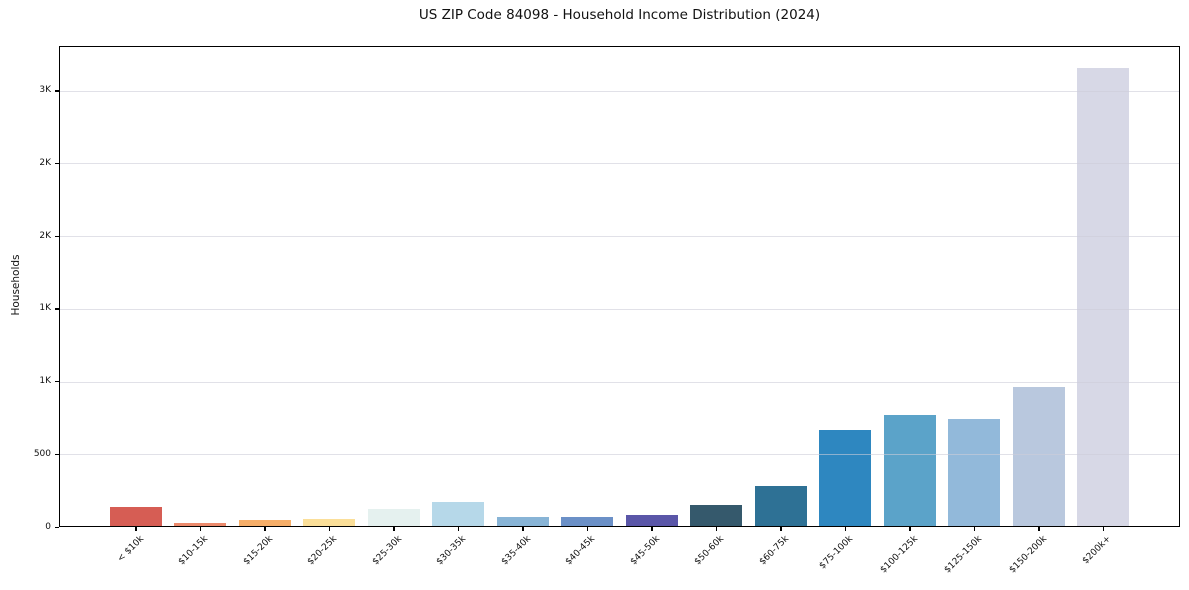 This screenshot has width=1189, height=590. What do you see at coordinates (845, 478) in the screenshot?
I see `bar-$75-100k` at bounding box center [845, 478].